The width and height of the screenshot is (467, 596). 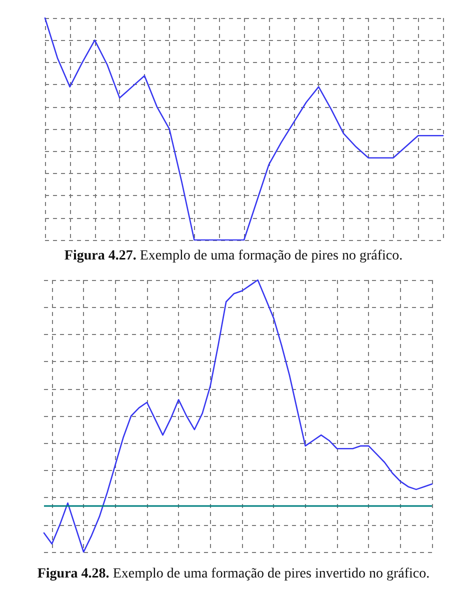 I want to click on text: Figura 4.27. Exemplo de uma formação de pires no gráfico., so click(x=233, y=256).